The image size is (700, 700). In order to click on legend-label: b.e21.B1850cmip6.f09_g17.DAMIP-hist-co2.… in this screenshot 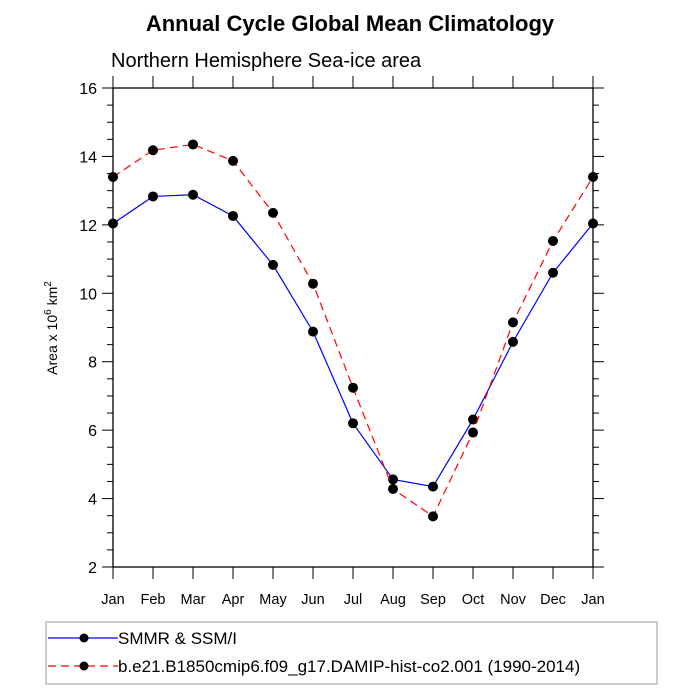, I will do `click(349, 666)`.